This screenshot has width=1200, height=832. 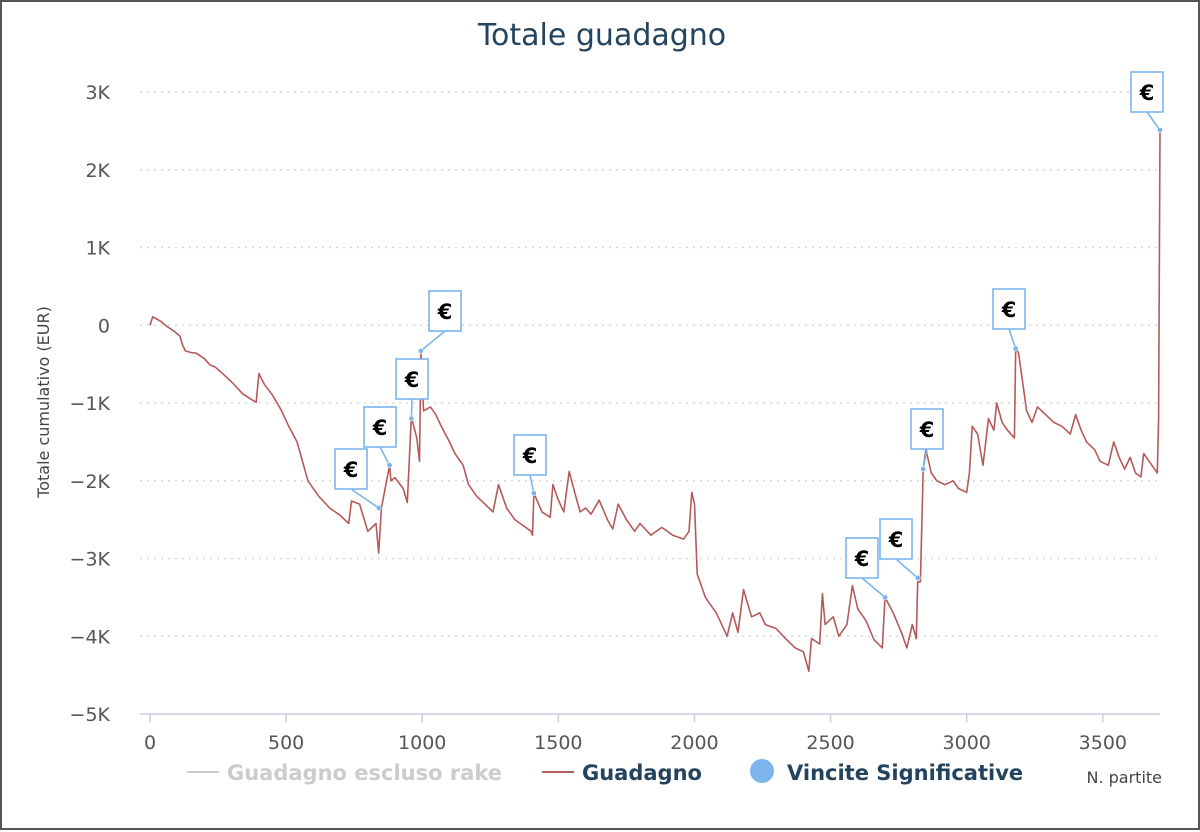 I want to click on x-tick-label: 2000, so click(x=694, y=743).